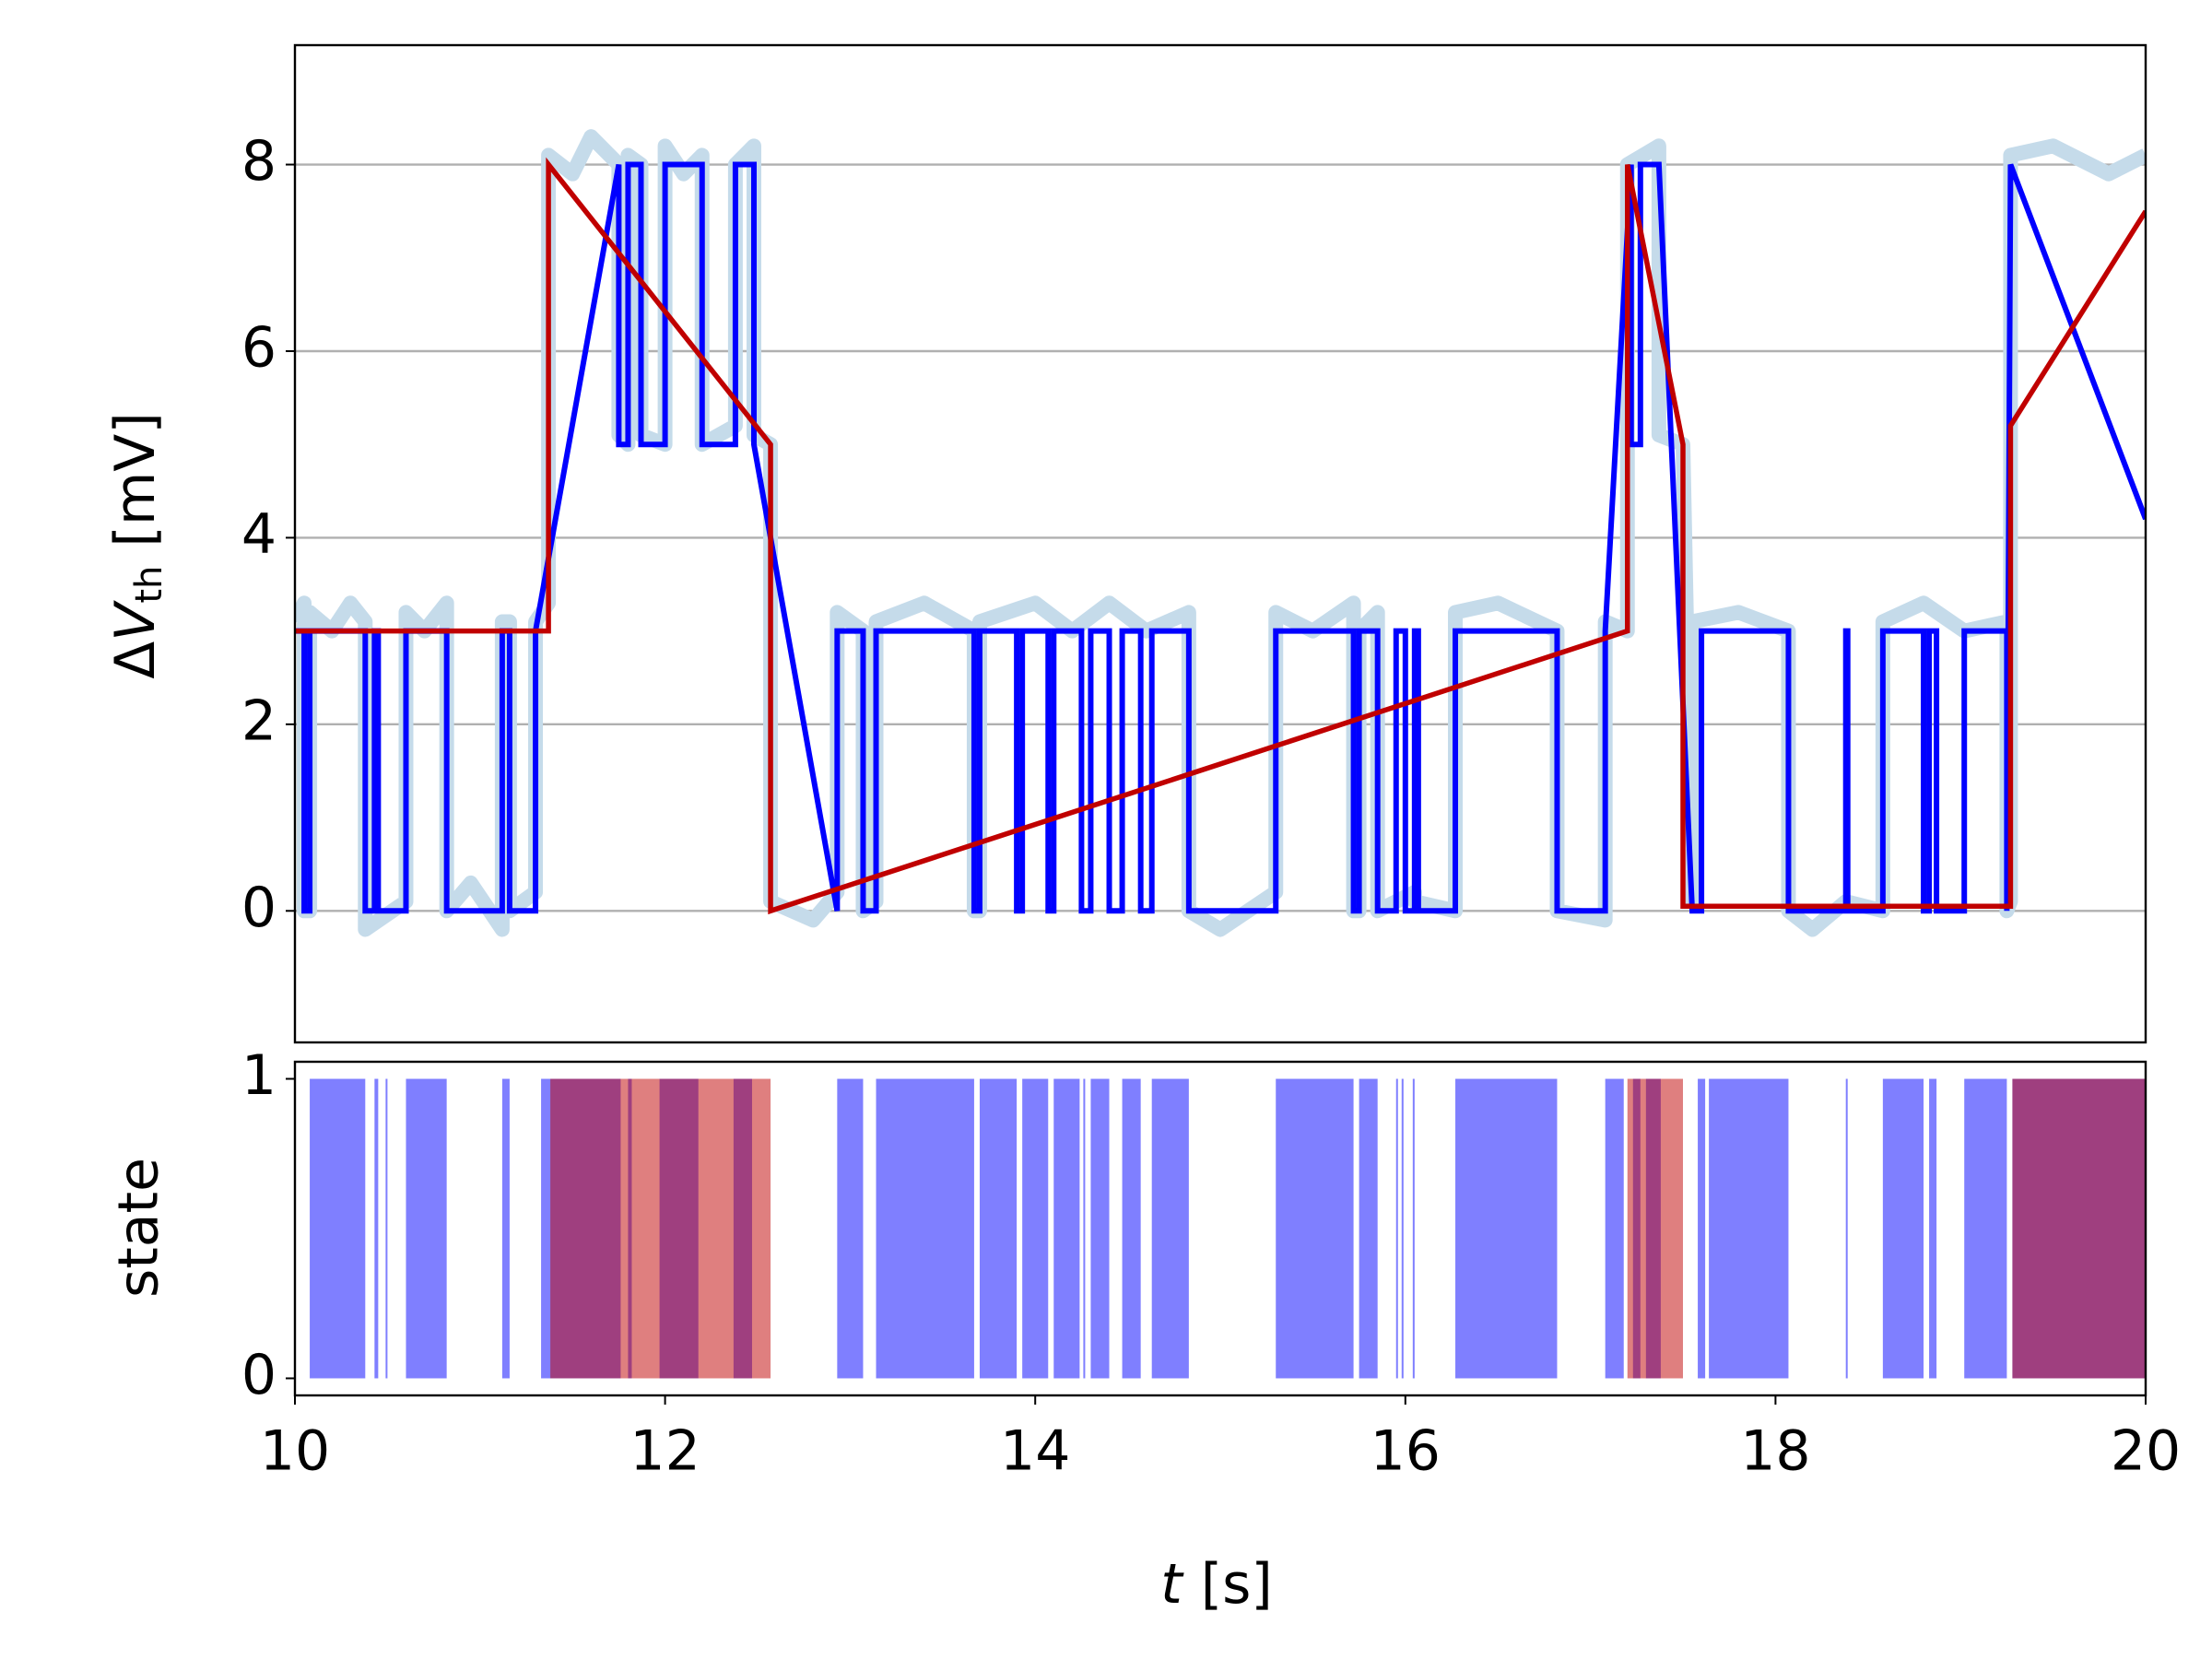 This screenshot has height=1659, width=2212. What do you see at coordinates (258, 161) in the screenshot?
I see `y-tick-label: 8` at bounding box center [258, 161].